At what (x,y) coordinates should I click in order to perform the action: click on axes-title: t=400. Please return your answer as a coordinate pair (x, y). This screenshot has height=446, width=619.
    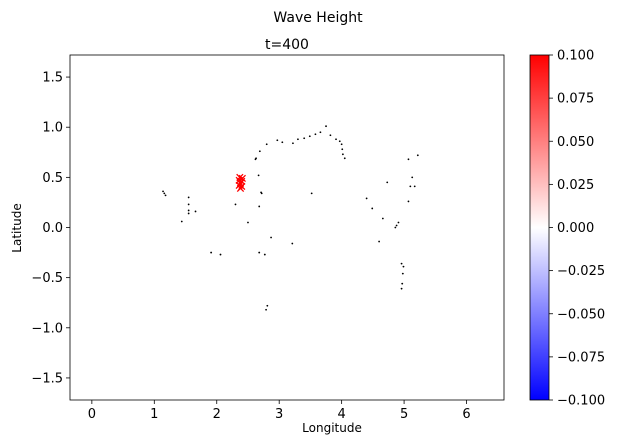
    Looking at the image, I should click on (287, 45).